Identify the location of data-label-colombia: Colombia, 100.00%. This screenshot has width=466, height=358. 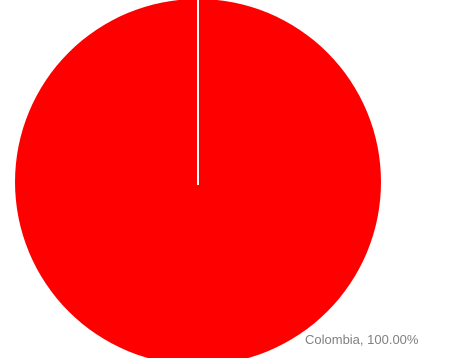
(362, 339).